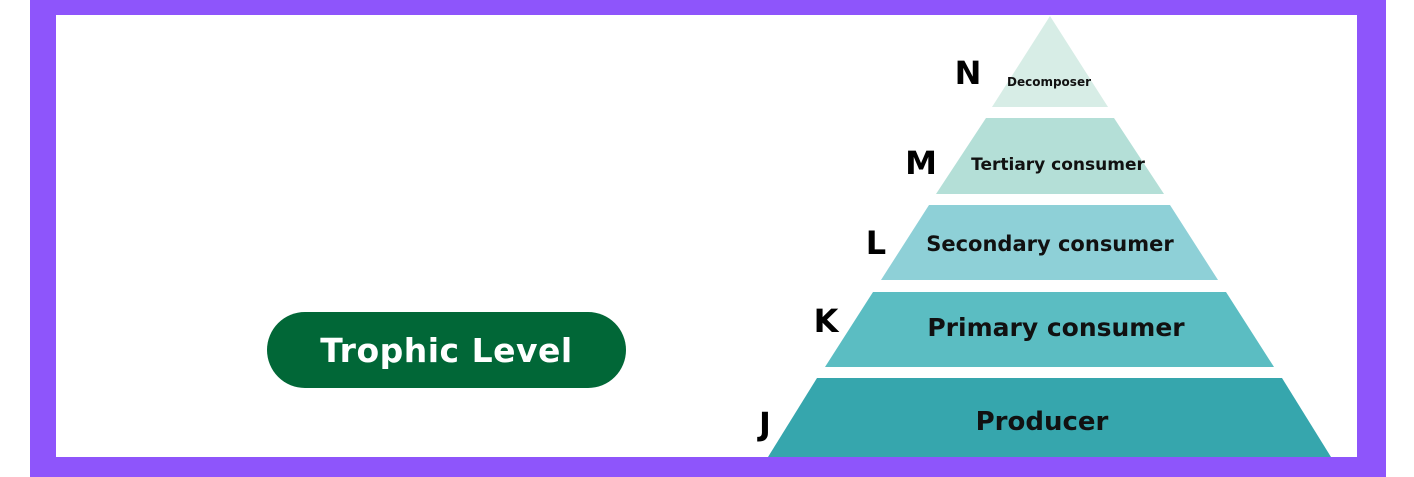 The image size is (1414, 477). What do you see at coordinates (1056, 327) in the screenshot?
I see `tier-label-primary-consumer: Primary consumer` at bounding box center [1056, 327].